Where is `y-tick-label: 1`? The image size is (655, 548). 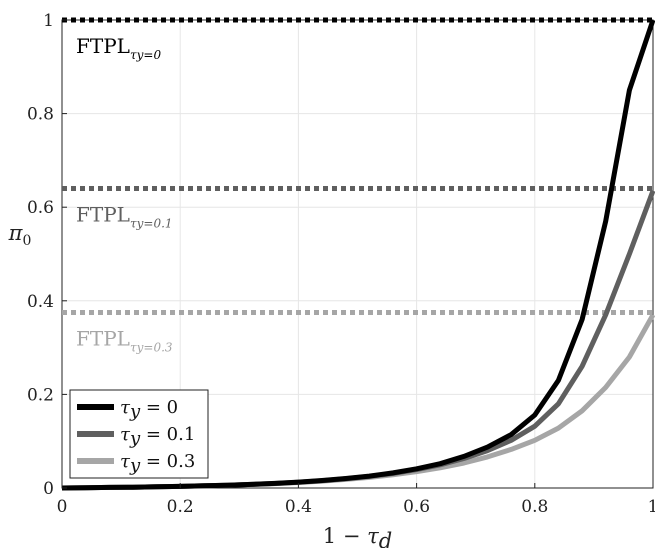
y-tick-label: 1 is located at coordinates (48, 21).